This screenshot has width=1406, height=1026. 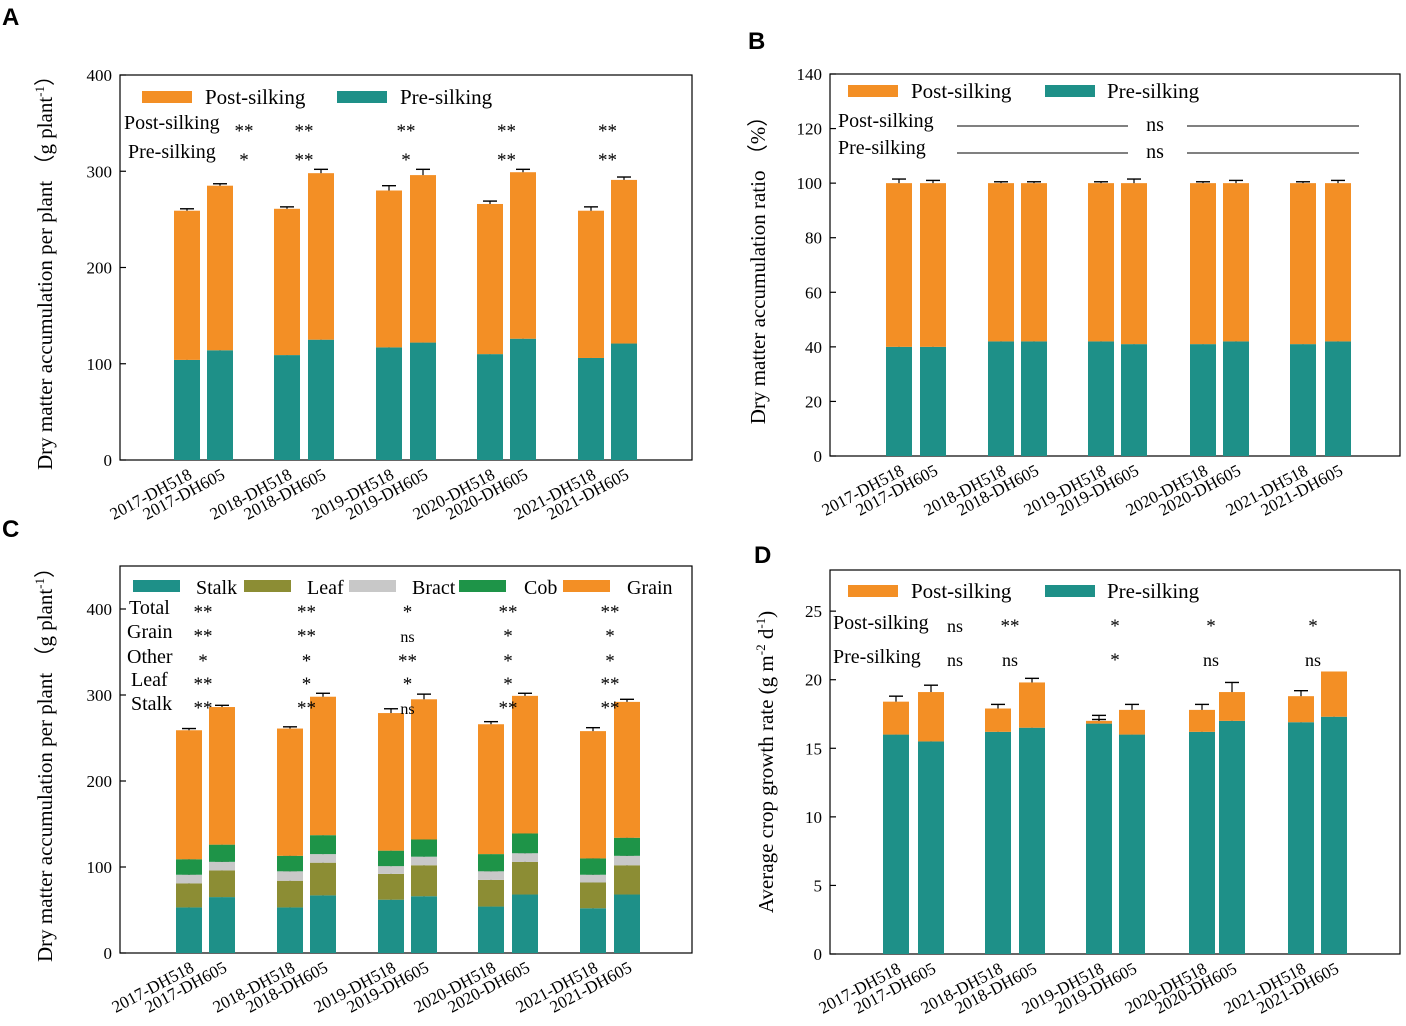 What do you see at coordinates (100, 171) in the screenshot?
I see `y-tick-label: 300` at bounding box center [100, 171].